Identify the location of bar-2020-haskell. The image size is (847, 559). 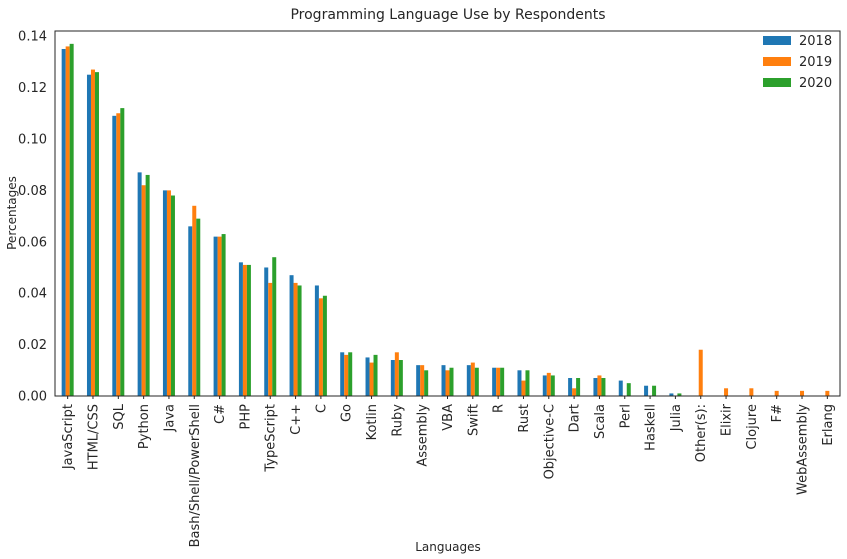
(654, 390).